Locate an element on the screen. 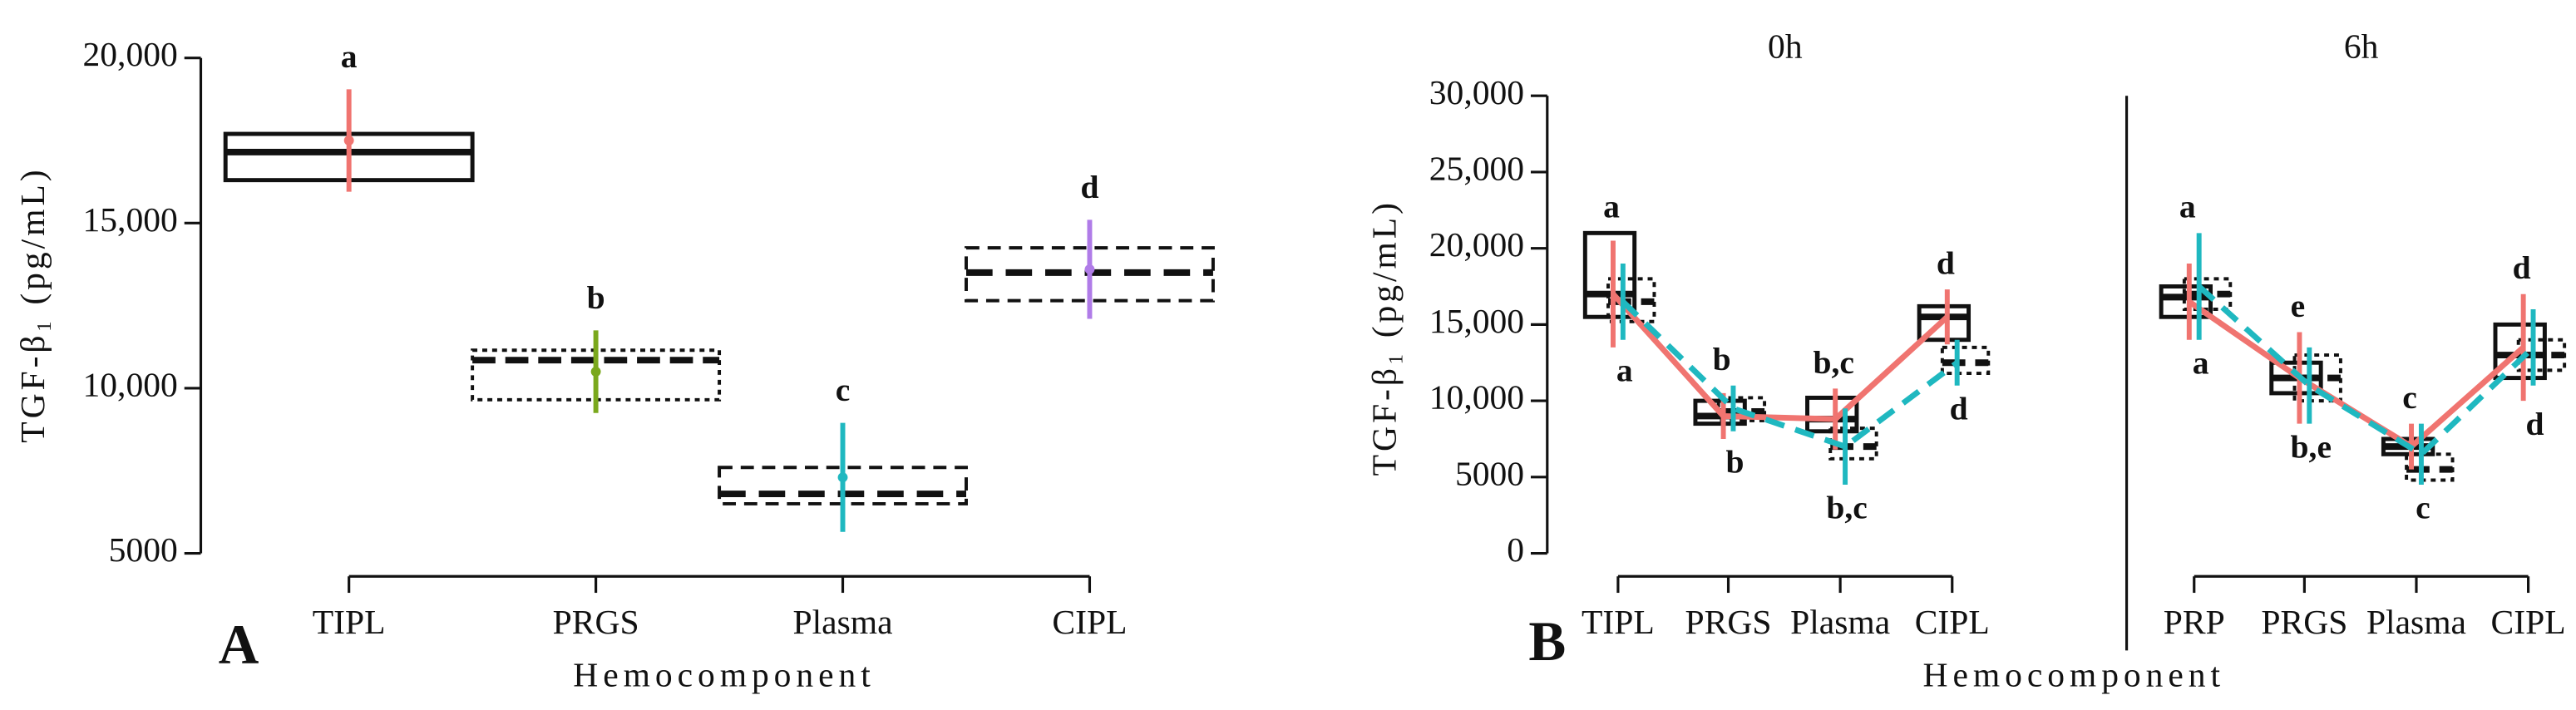 The width and height of the screenshot is (2576, 710). x-tick-label: PRP is located at coordinates (2194, 622).